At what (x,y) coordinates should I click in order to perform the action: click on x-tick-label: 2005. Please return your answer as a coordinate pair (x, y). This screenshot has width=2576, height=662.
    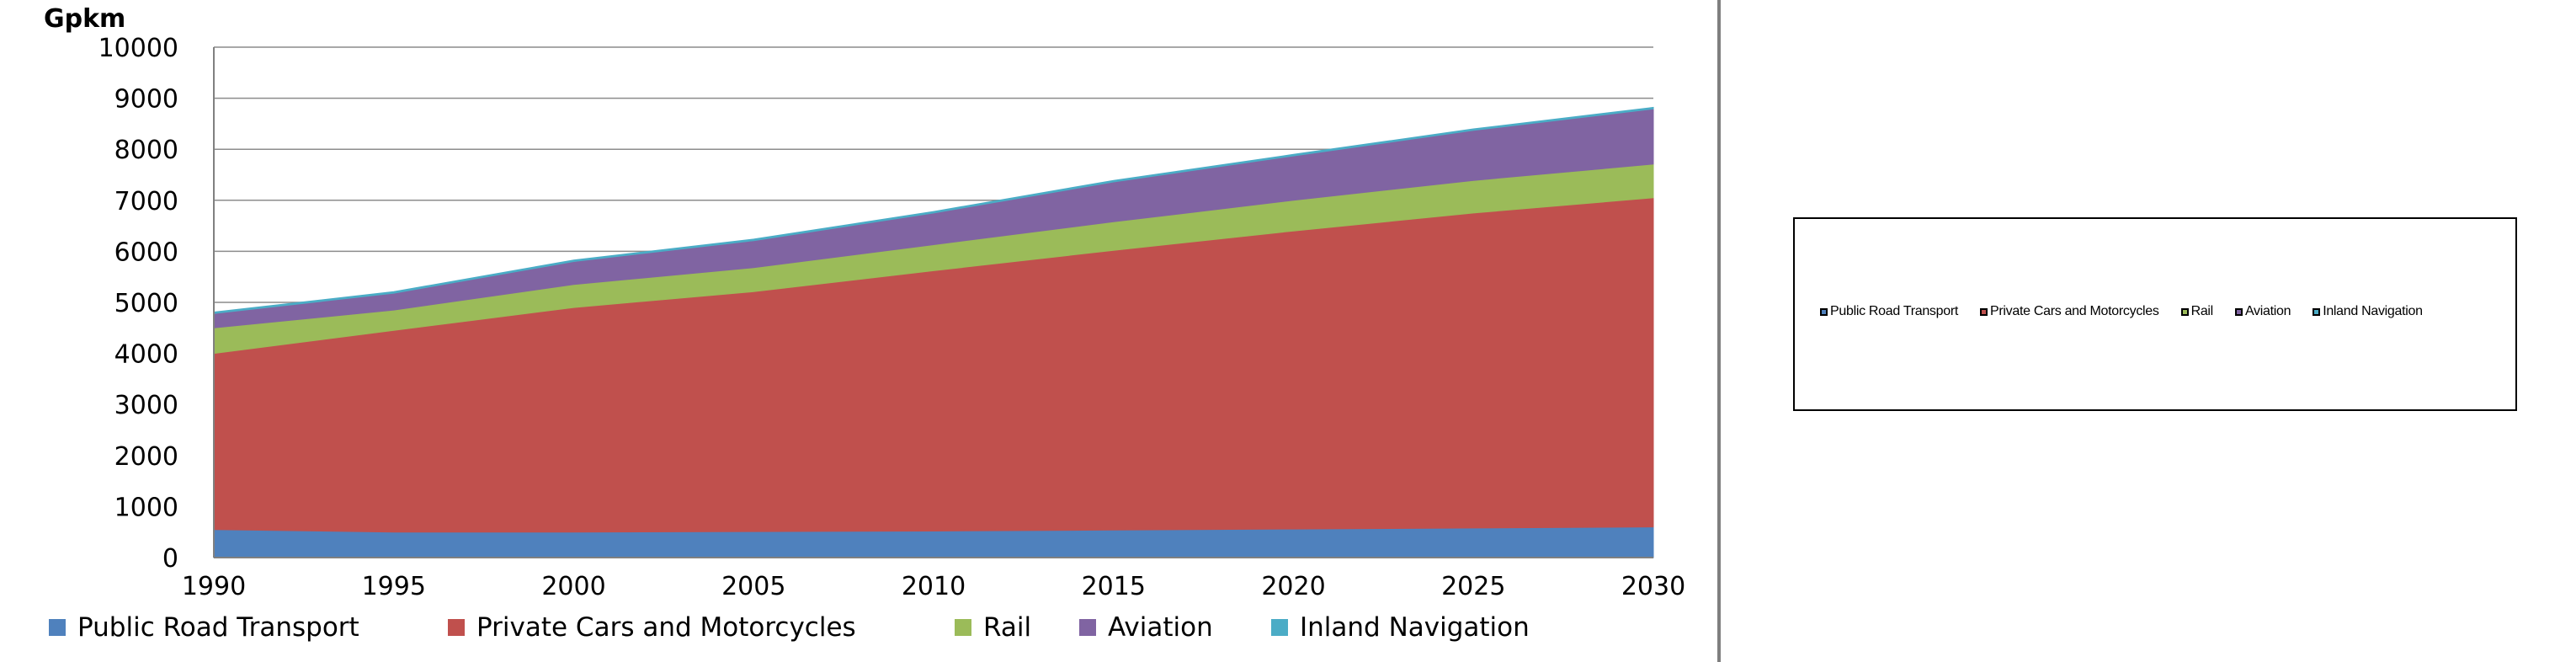
    Looking at the image, I should click on (753, 586).